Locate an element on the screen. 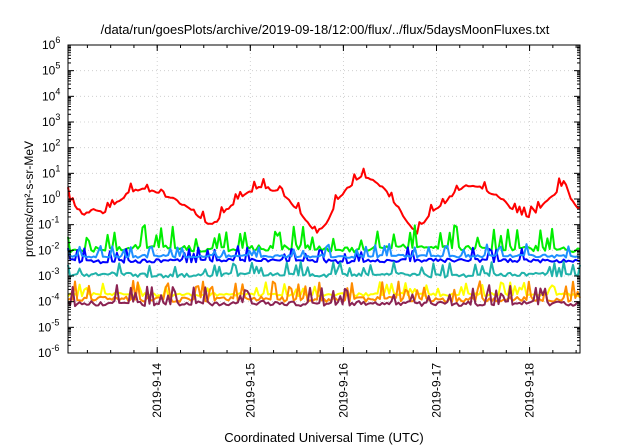 The height and width of the screenshot is (448, 640). y-tick-label: 10⁻² is located at coordinates (48, 248).